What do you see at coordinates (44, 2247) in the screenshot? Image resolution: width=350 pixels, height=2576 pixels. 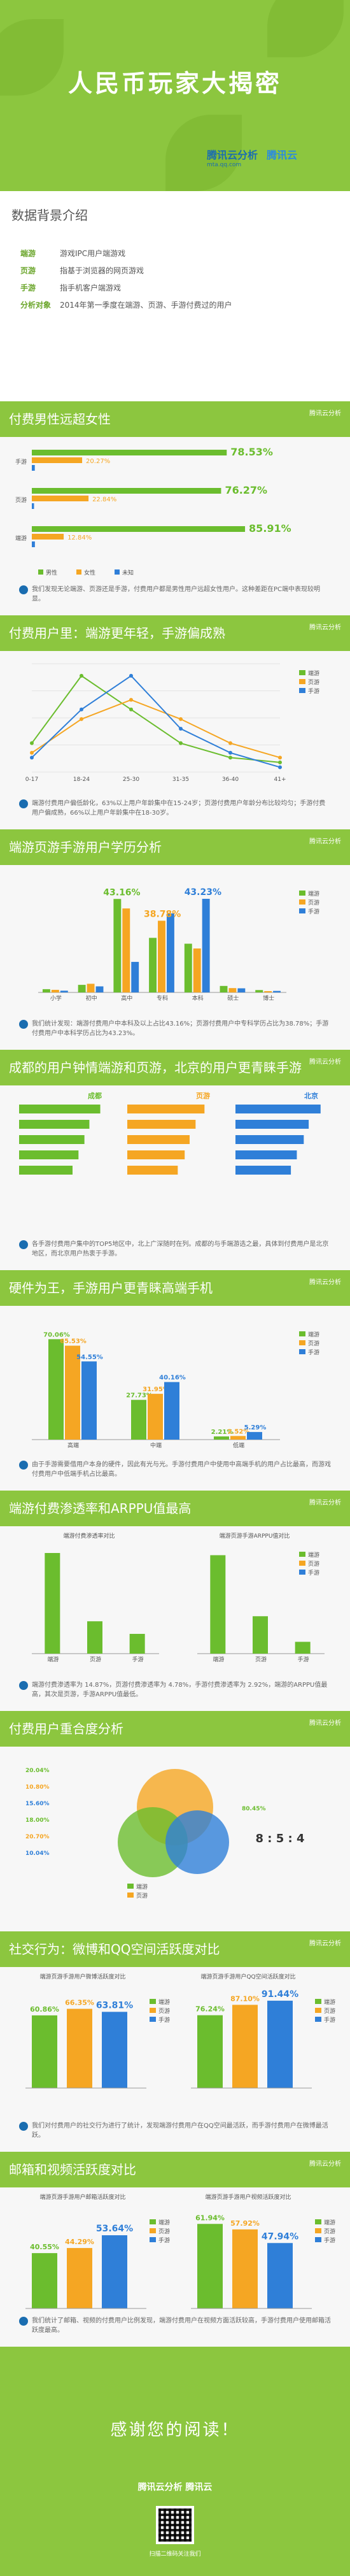 I see `data-label: 40.55%` at bounding box center [44, 2247].